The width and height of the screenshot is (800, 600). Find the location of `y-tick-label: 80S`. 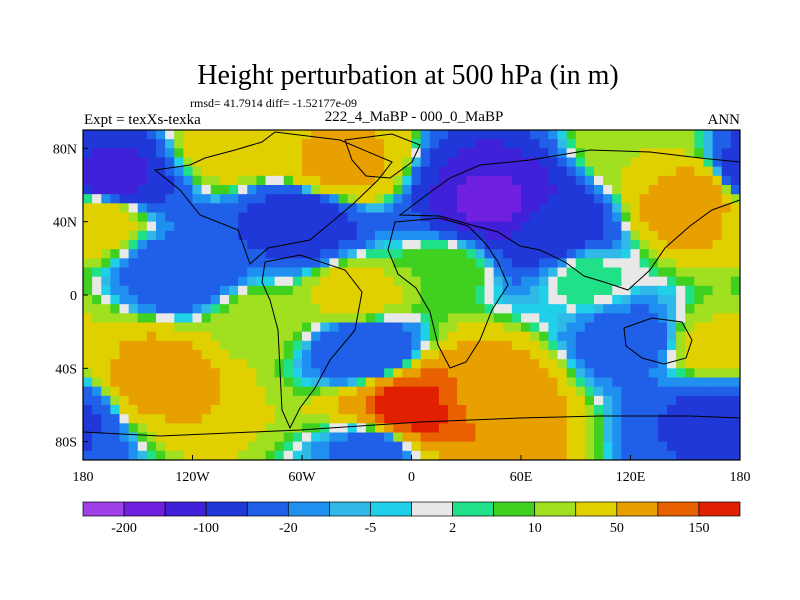

y-tick-label: 80S is located at coordinates (66, 443).